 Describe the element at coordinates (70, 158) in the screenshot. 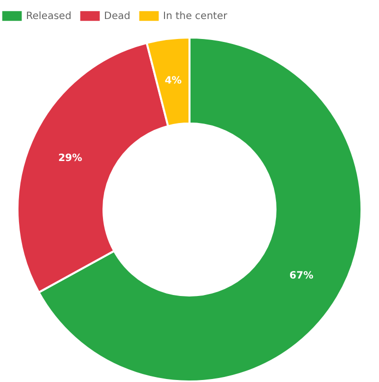

I see `data-label: 29%` at that location.